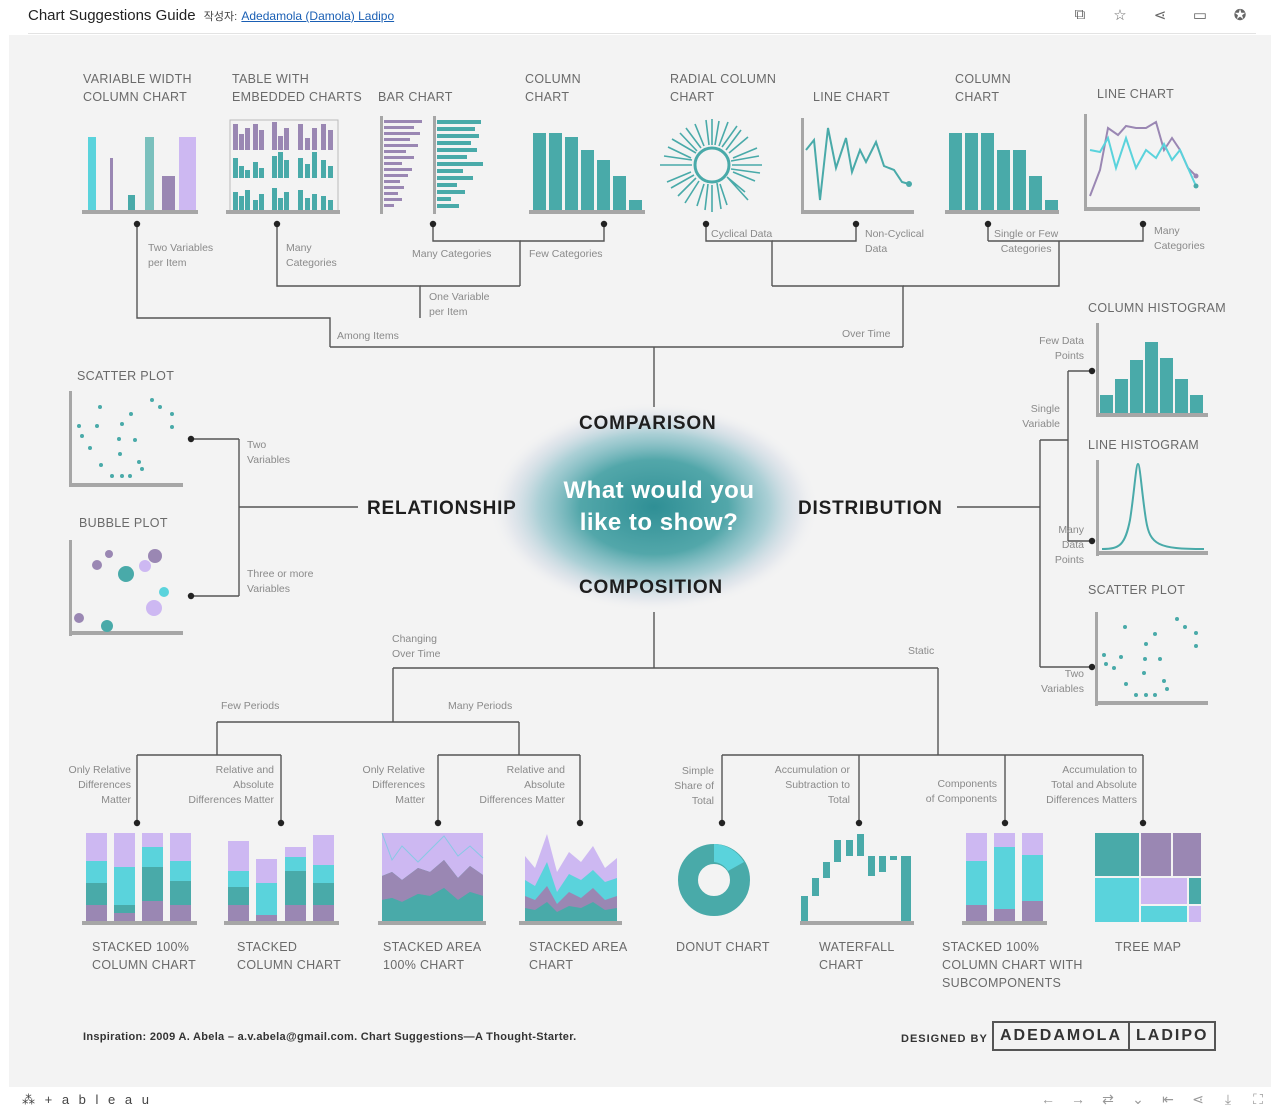 The image size is (1280, 1115). What do you see at coordinates (651, 587) in the screenshot?
I see `category-composition: COMPOSITION` at bounding box center [651, 587].